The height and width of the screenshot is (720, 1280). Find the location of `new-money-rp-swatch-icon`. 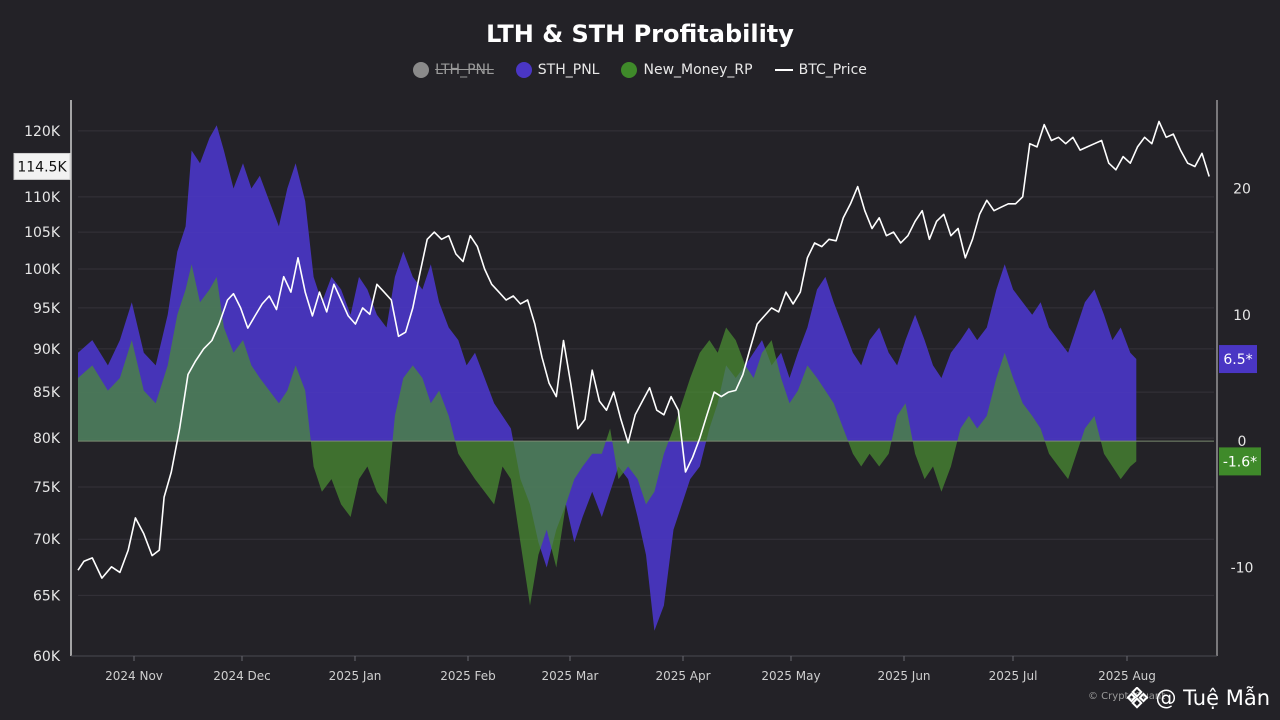

new-money-rp-swatch-icon is located at coordinates (629, 70).